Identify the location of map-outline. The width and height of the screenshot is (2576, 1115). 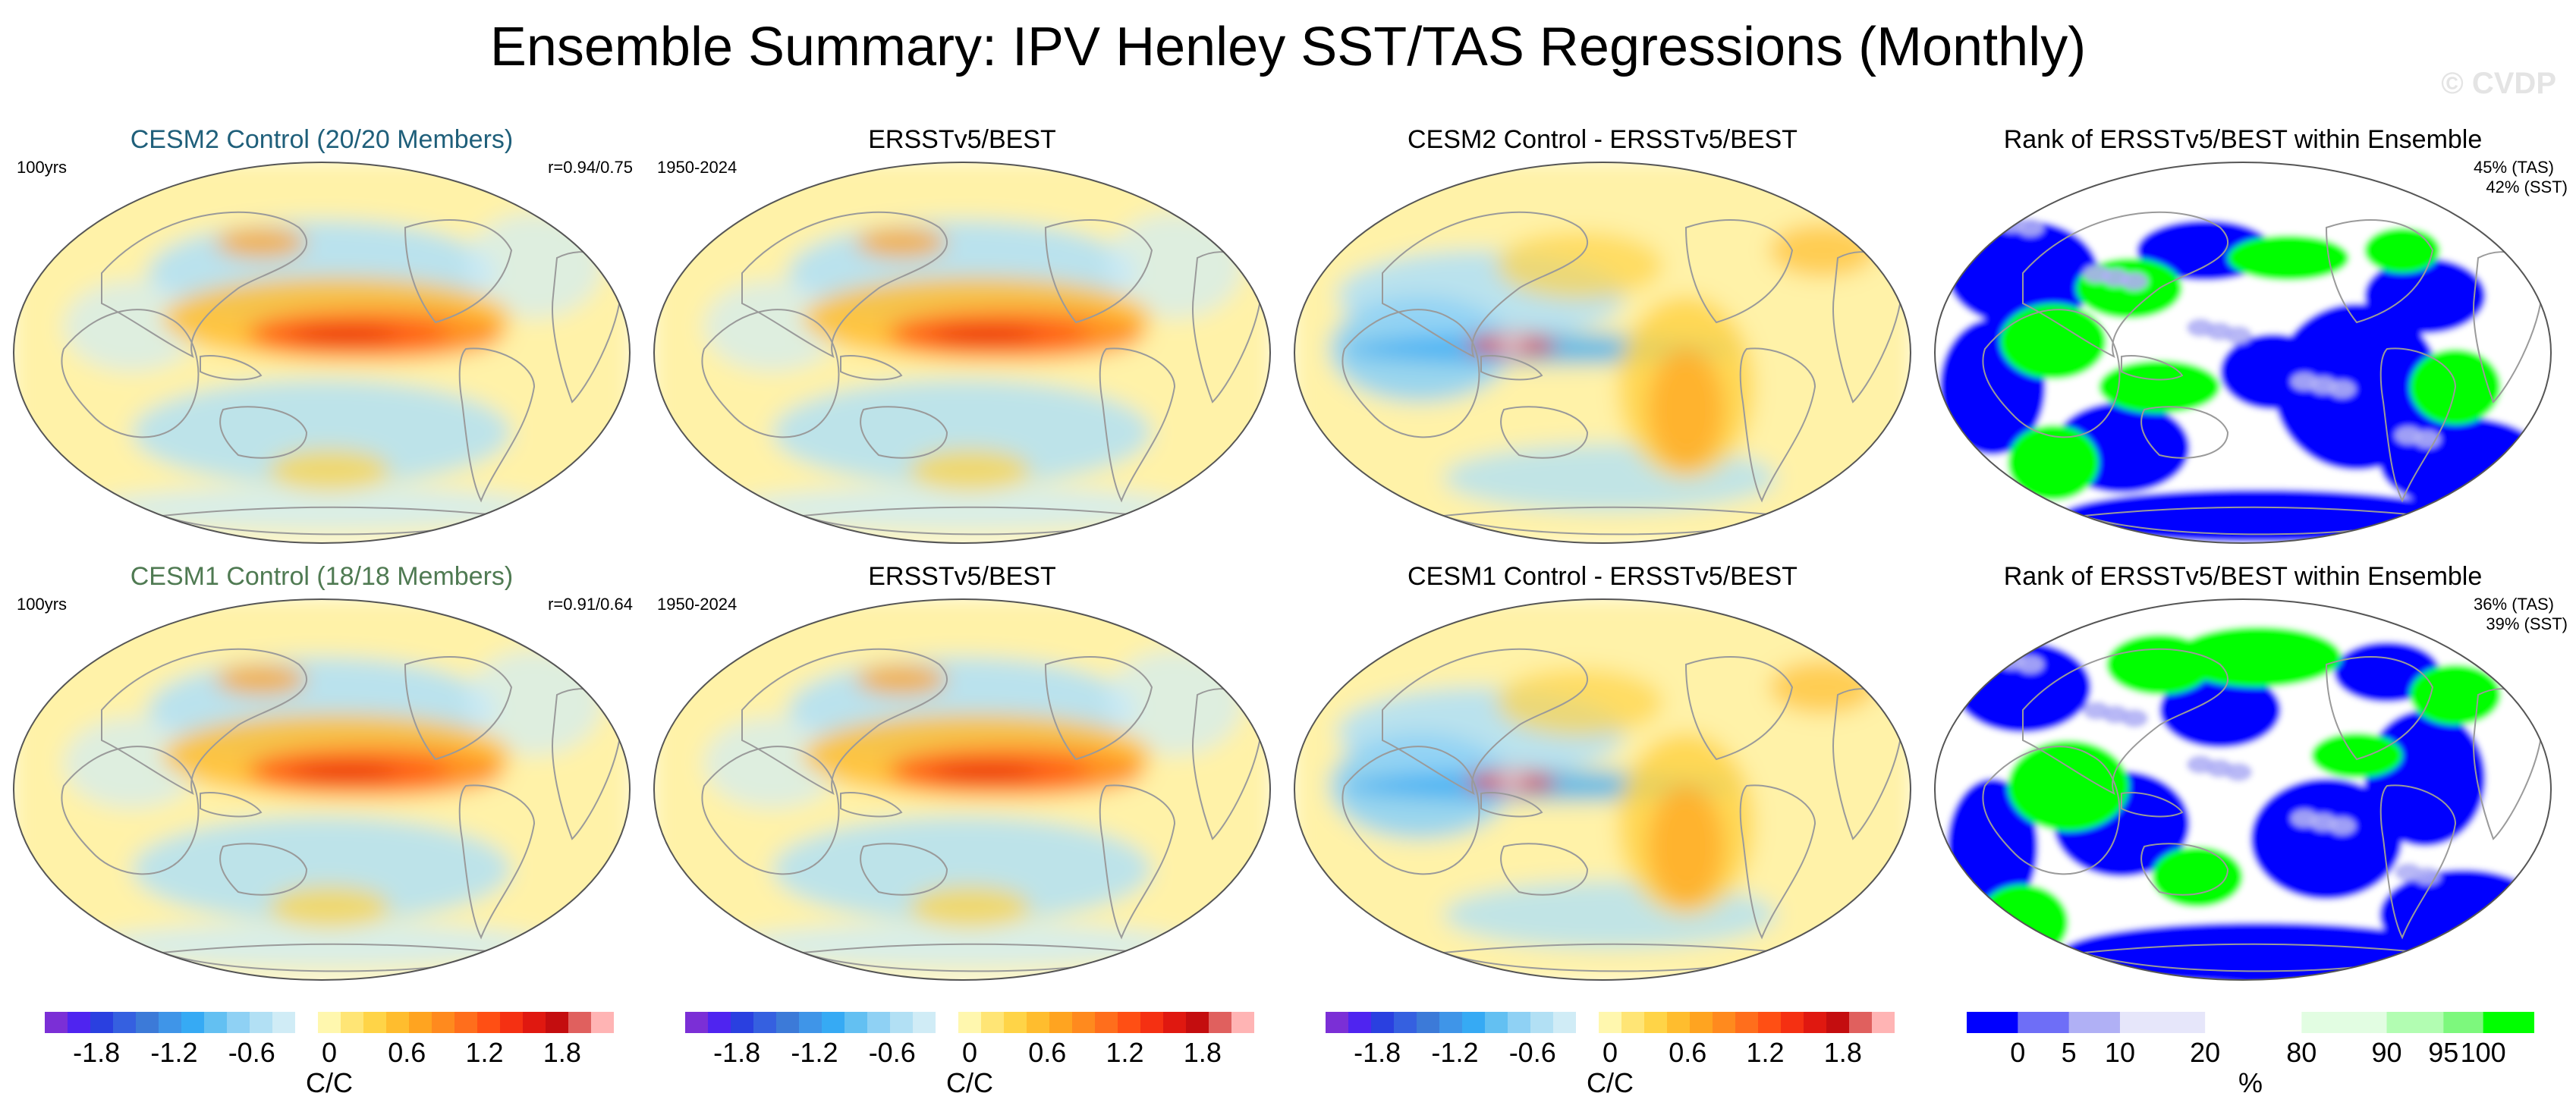
(322, 789).